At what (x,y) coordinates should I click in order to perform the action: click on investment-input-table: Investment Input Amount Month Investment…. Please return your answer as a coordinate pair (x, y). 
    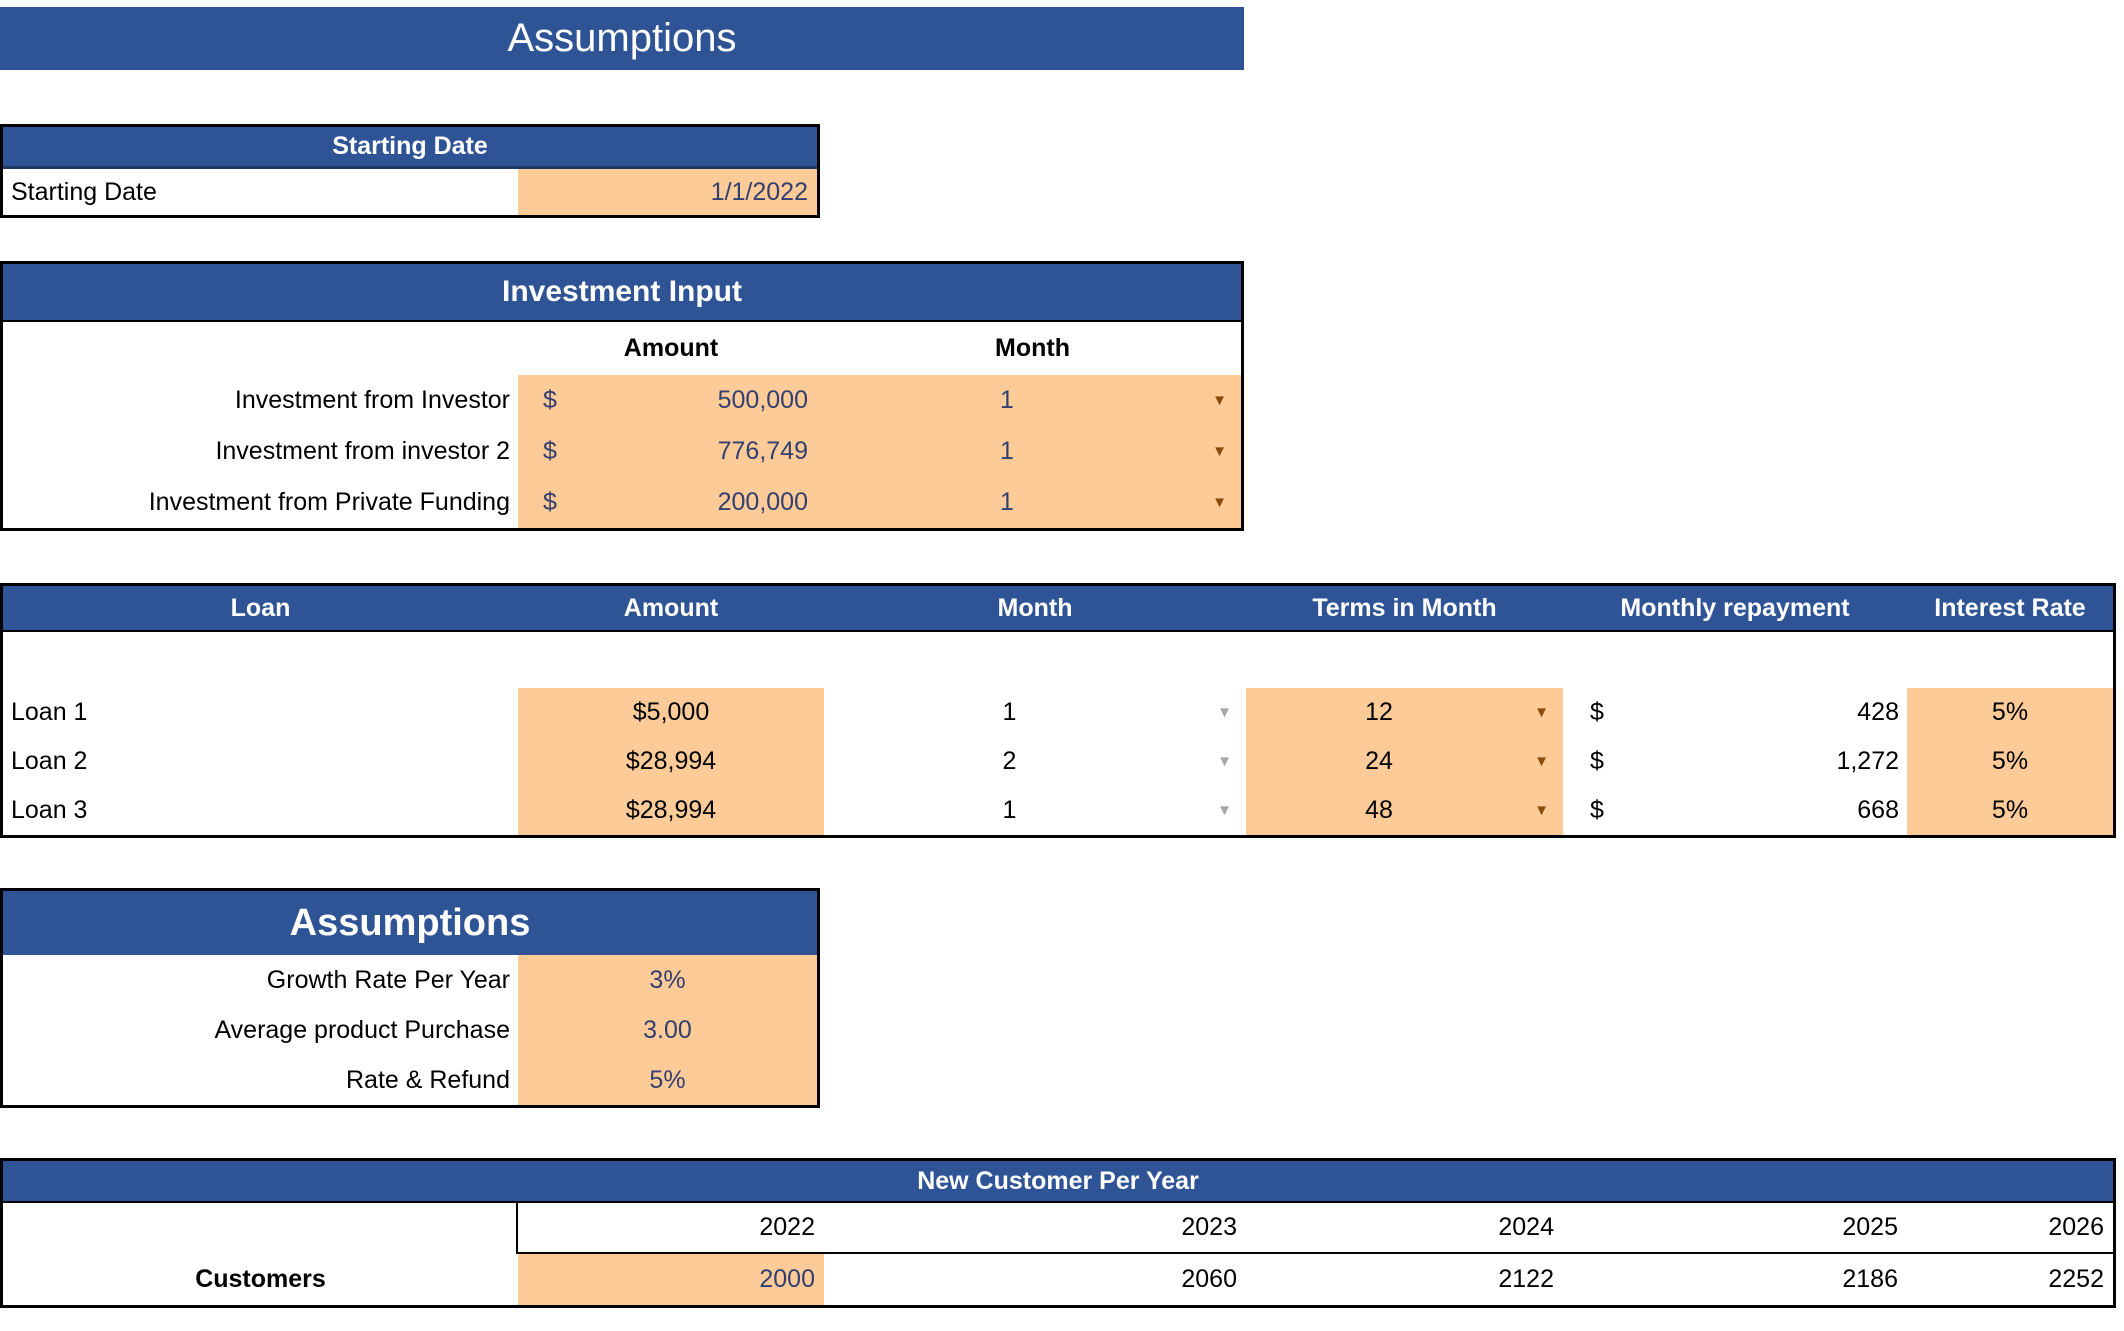
    Looking at the image, I should click on (622, 396).